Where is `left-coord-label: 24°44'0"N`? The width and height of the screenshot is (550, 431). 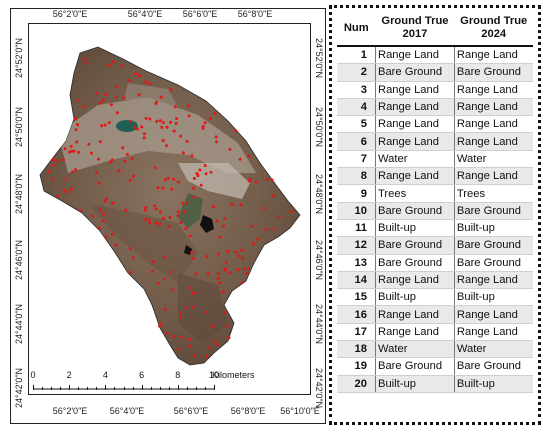
left-coord-label: 24°44'0"N is located at coordinates (19, 324).